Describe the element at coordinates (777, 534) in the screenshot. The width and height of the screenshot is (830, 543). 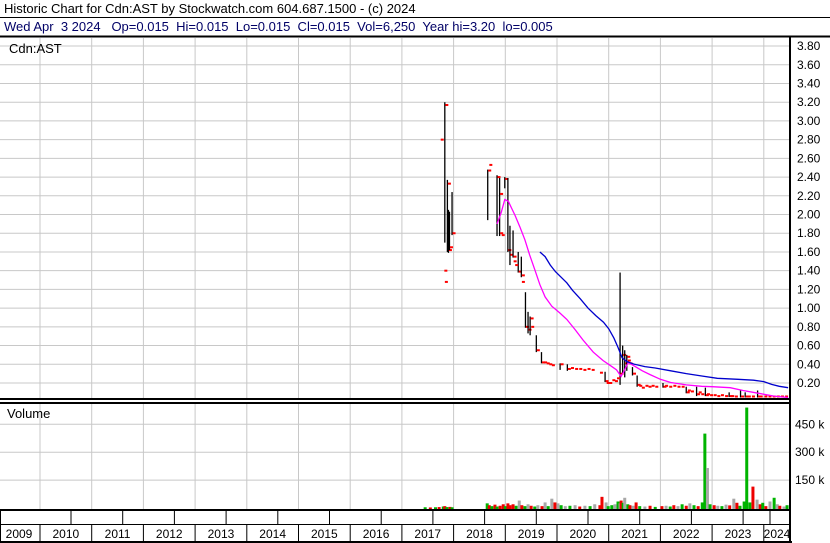
I see `year-label: 2024` at that location.